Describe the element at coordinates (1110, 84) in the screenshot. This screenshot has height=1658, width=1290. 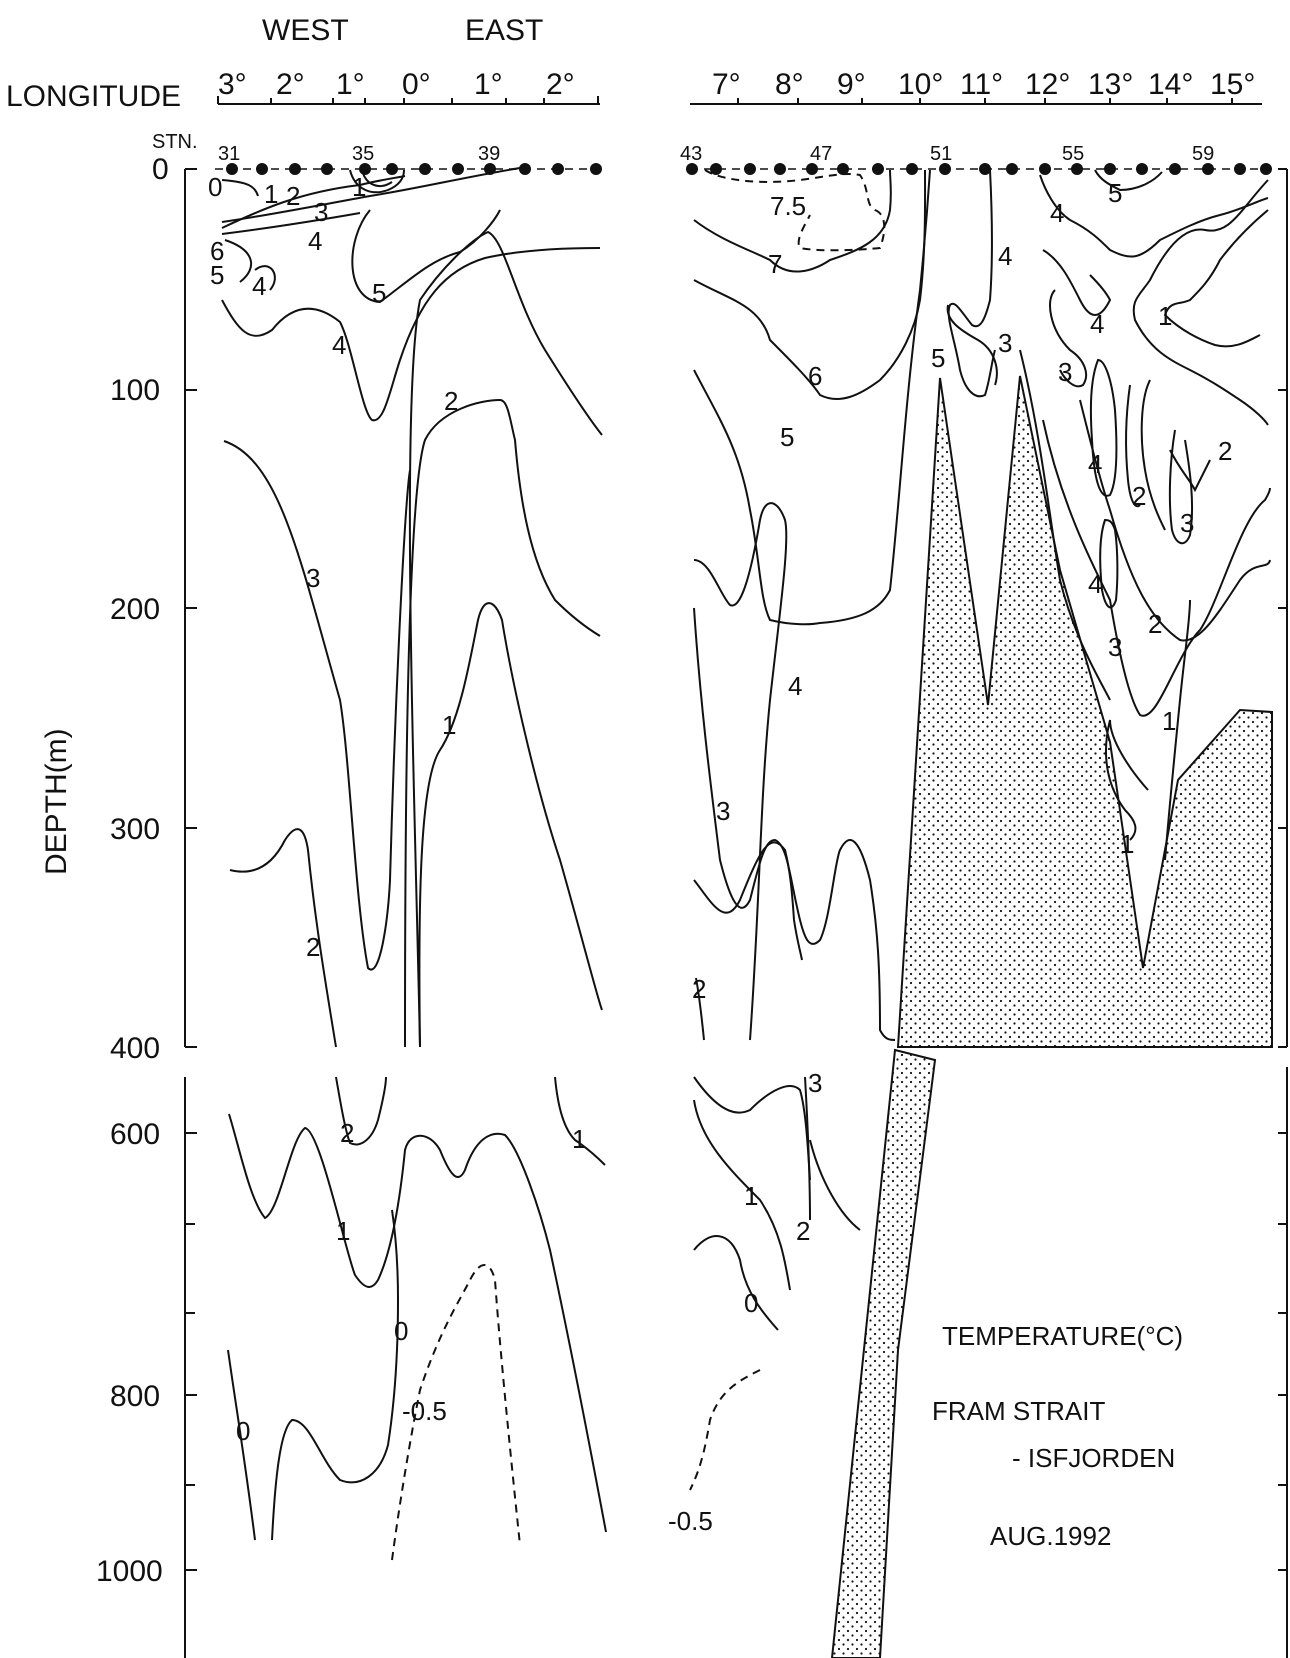
I see `right-longitude-tick: 13°` at that location.